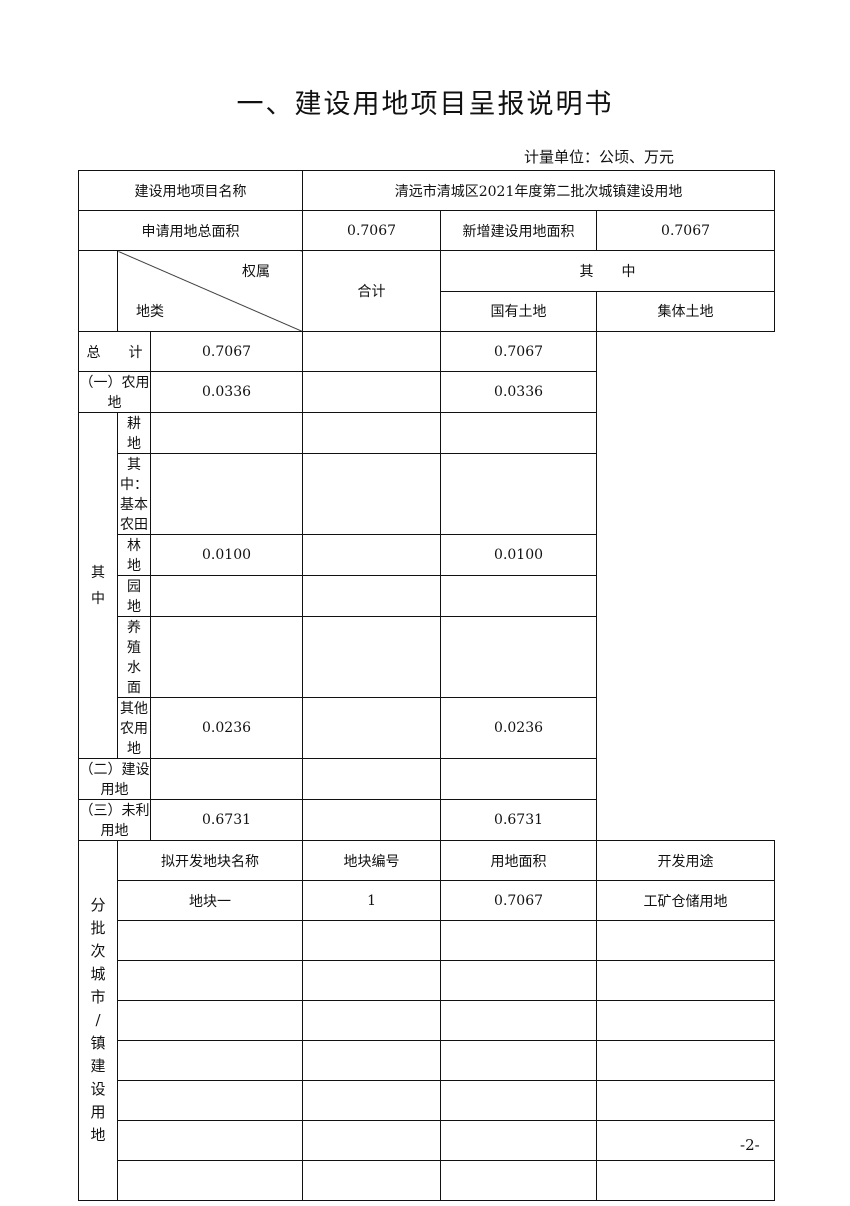 This screenshot has width=850, height=1206. What do you see at coordinates (114, 351) in the screenshot?
I see `row-label: 总 计` at bounding box center [114, 351].